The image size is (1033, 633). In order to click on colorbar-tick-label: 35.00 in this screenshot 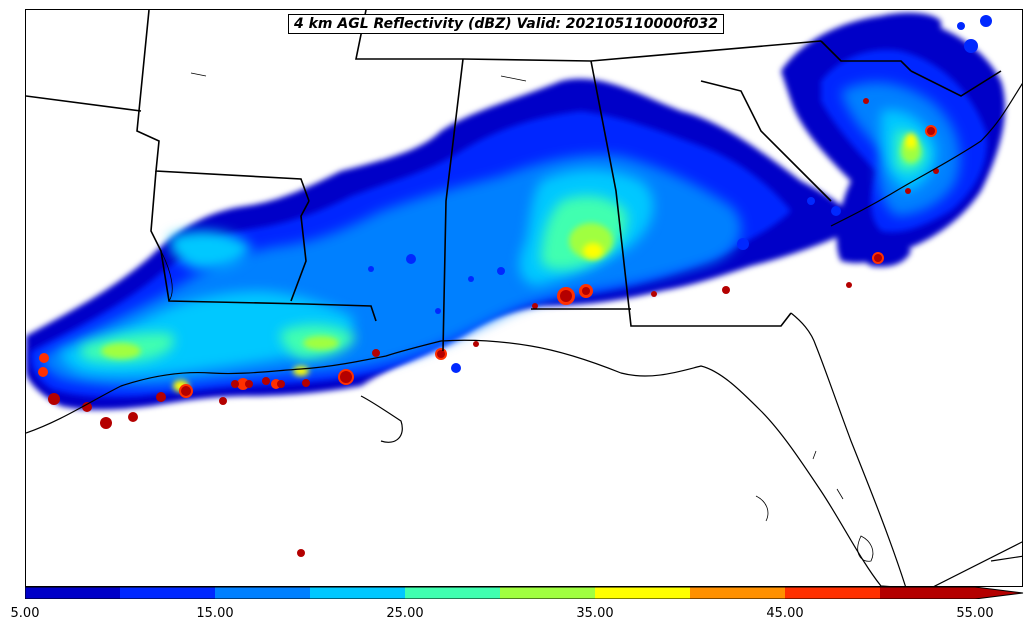, I will do `click(595, 613)`.